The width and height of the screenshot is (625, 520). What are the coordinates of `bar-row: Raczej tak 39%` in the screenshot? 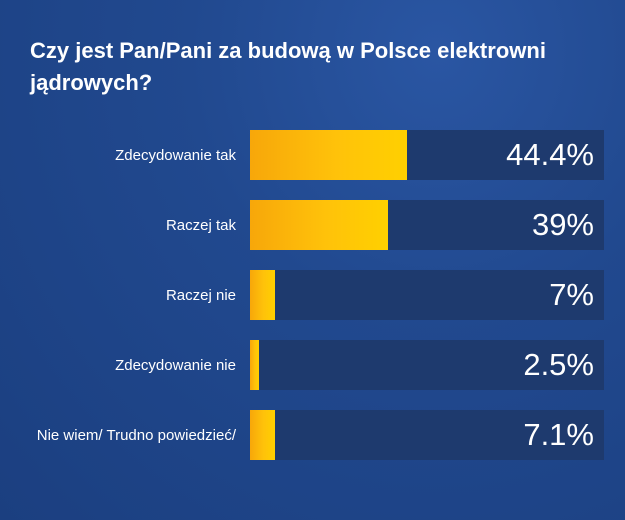 It's located at (312, 225).